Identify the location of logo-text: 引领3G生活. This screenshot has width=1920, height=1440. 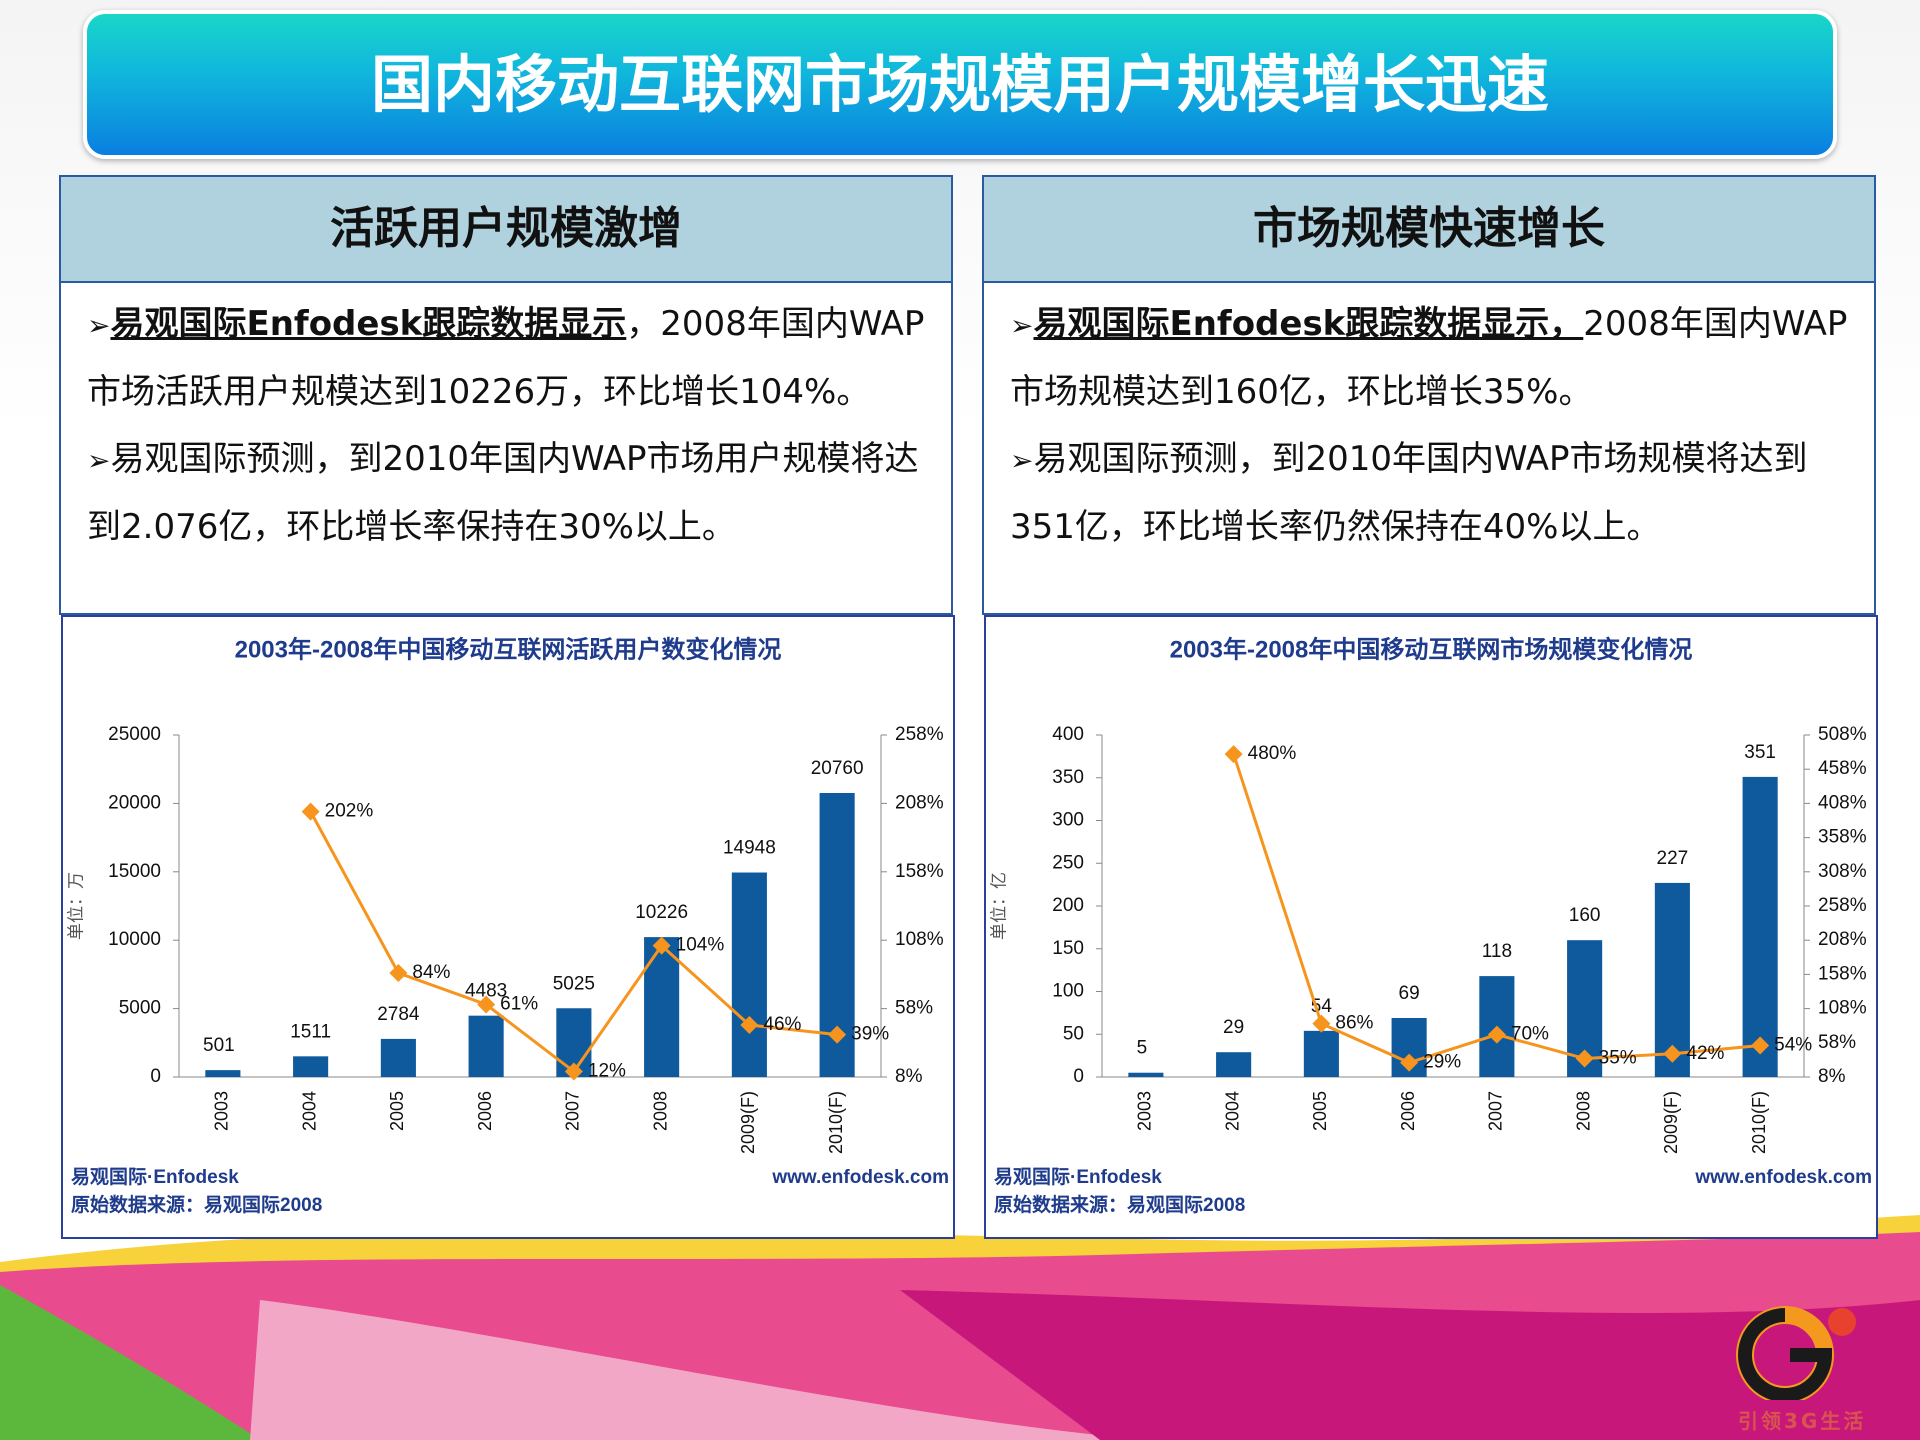
(1802, 1421).